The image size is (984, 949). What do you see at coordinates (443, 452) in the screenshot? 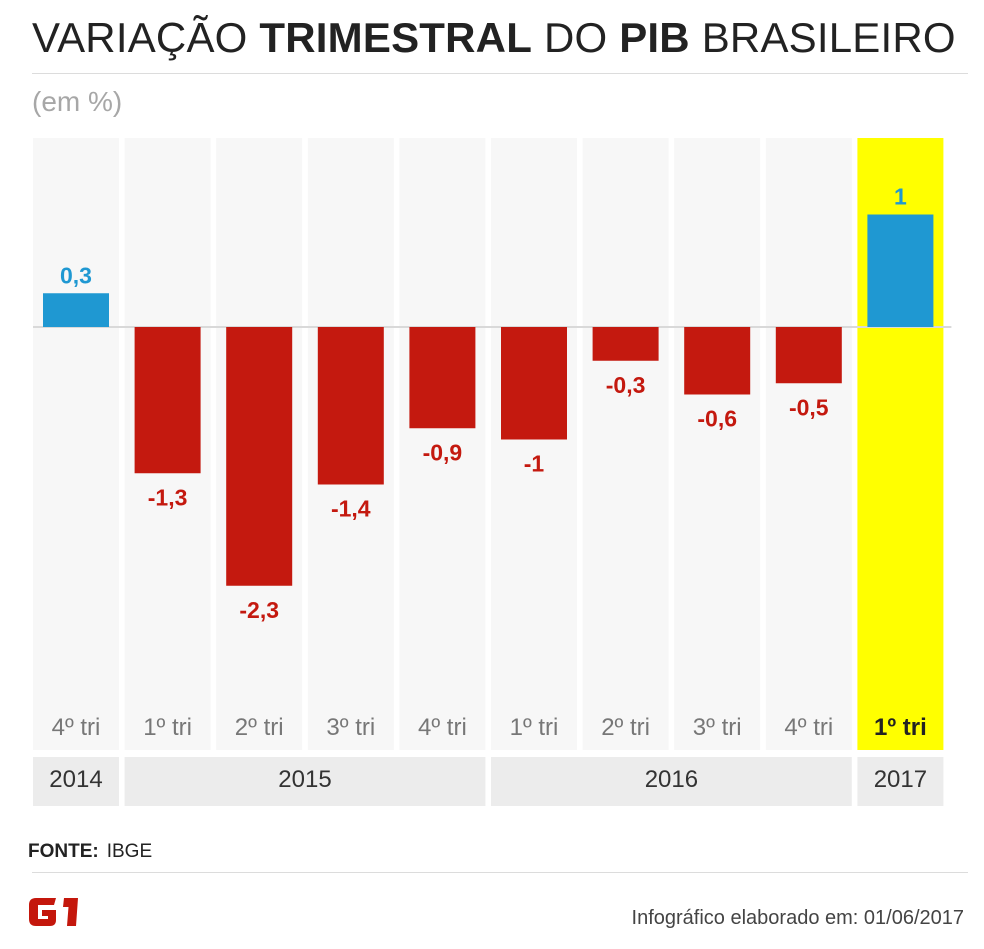
I see `data-label: -0,9` at bounding box center [443, 452].